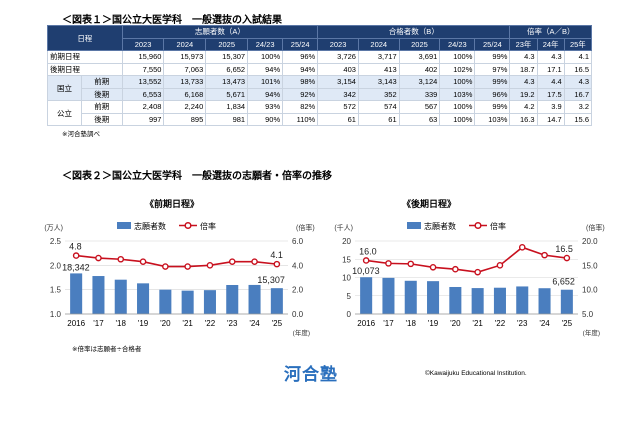 This screenshot has width=640, height=426. What do you see at coordinates (227, 119) in the screenshot?
I see `table-cell: 981` at bounding box center [227, 119].